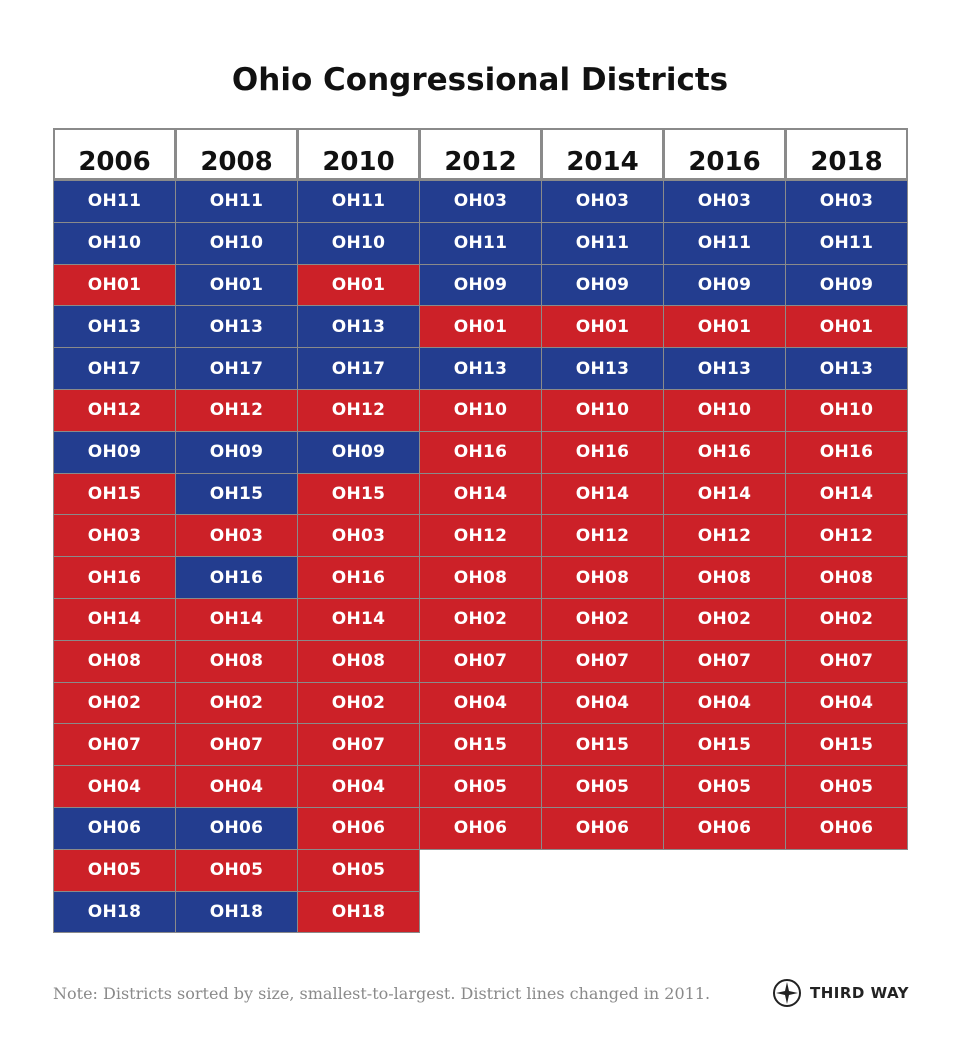  I want to click on third-way-logo: THIRD WAY, so click(840, 993).